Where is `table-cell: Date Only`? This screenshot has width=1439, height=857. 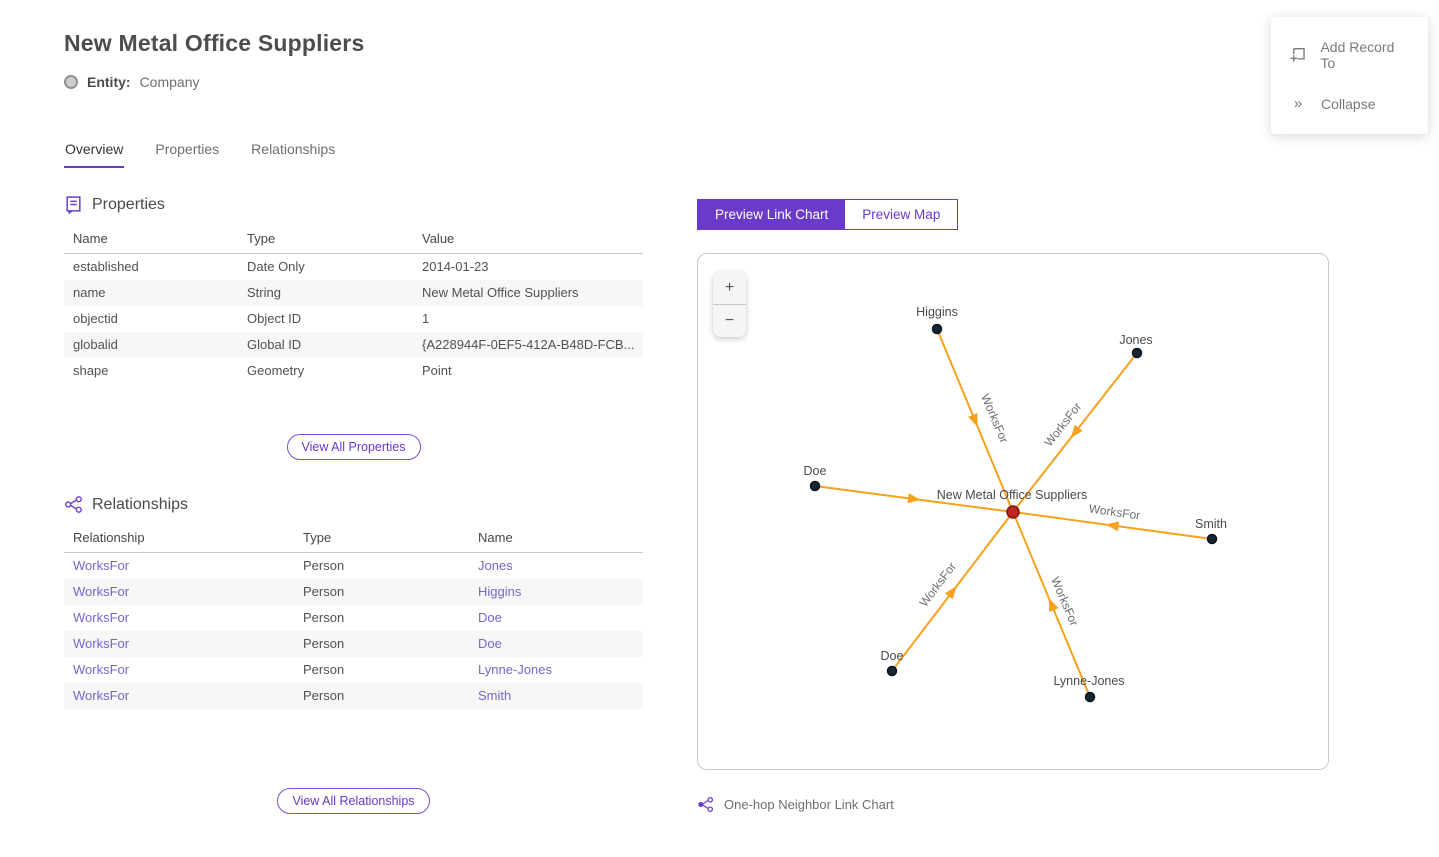 table-cell: Date Only is located at coordinates (276, 267).